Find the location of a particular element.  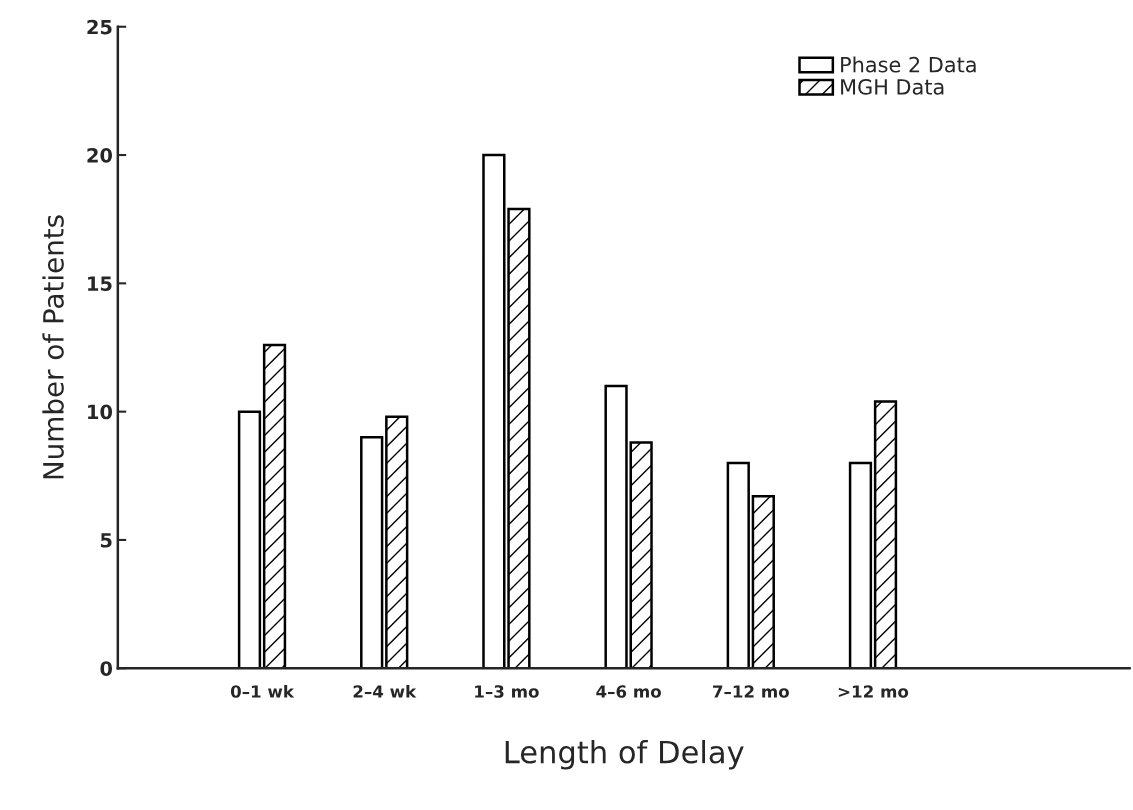

y-tick-label: 25 is located at coordinates (99, 27).